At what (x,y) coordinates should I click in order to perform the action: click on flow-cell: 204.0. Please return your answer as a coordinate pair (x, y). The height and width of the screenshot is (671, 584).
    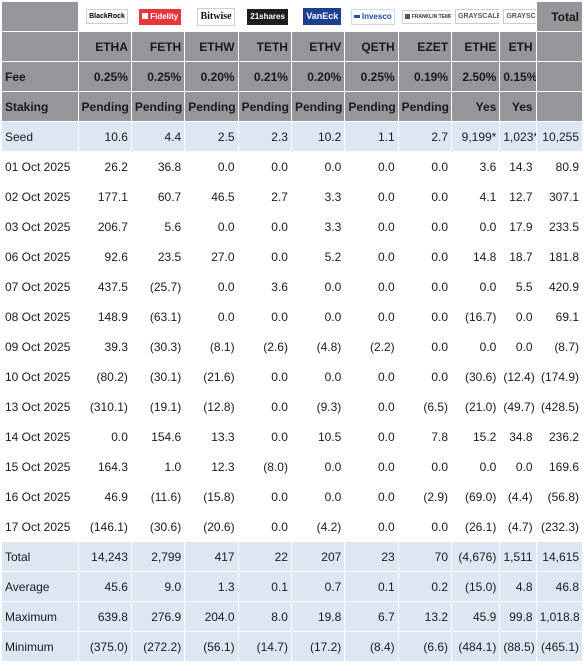
    Looking at the image, I should click on (211, 616).